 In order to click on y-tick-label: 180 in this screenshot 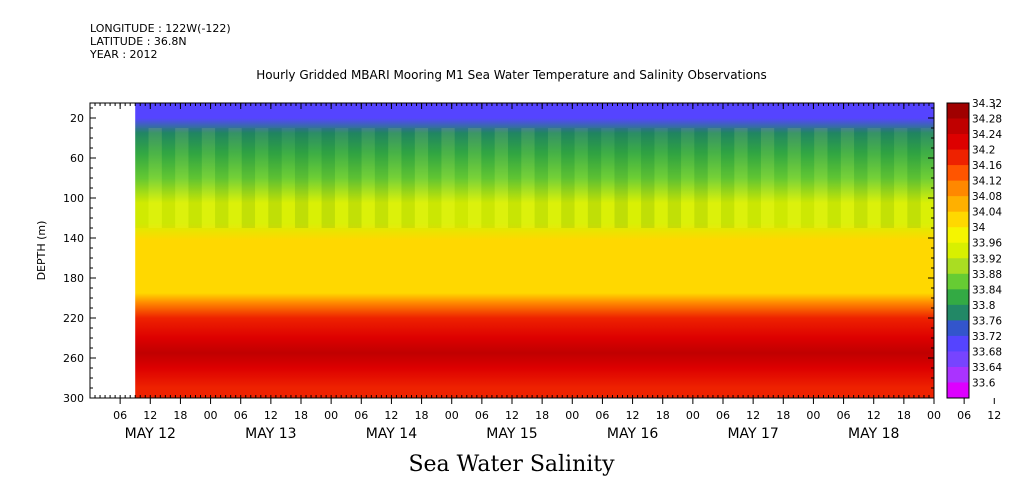, I will do `click(73, 278)`.